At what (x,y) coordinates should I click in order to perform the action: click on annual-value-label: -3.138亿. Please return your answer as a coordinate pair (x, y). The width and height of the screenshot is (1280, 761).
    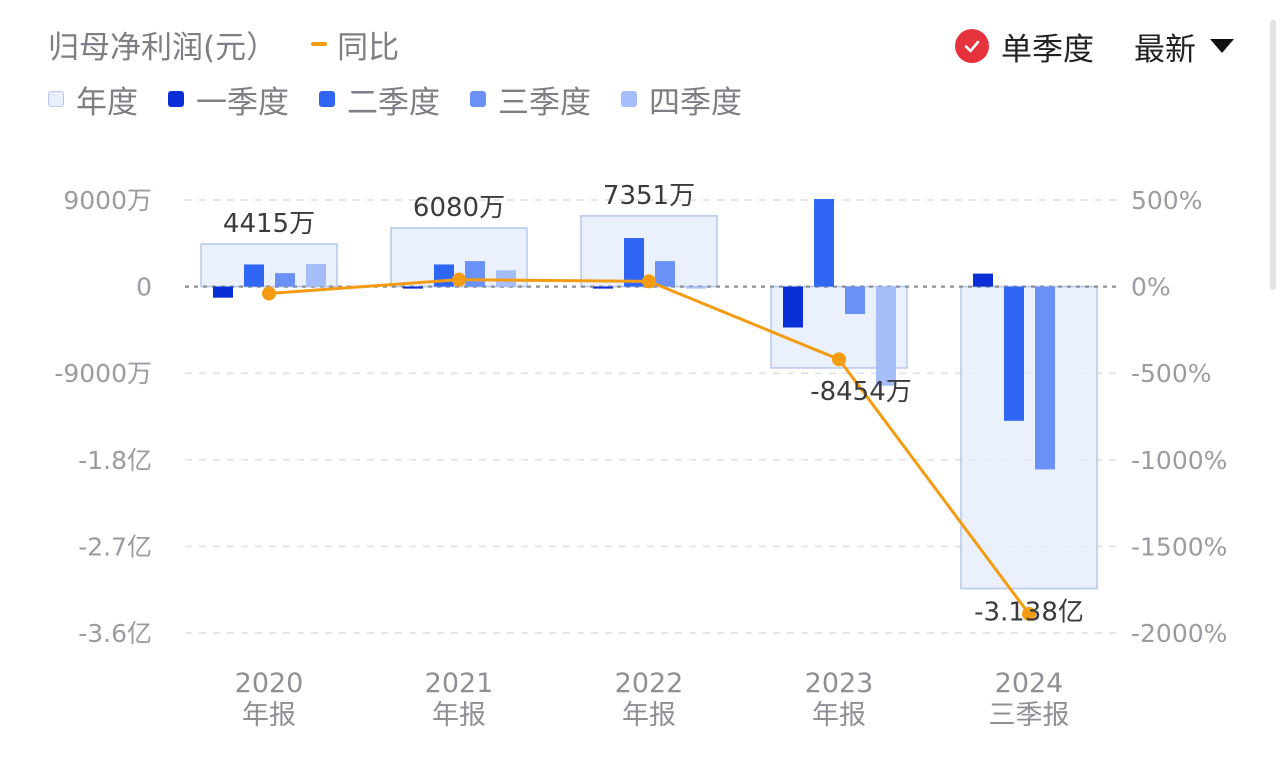
    Looking at the image, I should click on (1029, 613).